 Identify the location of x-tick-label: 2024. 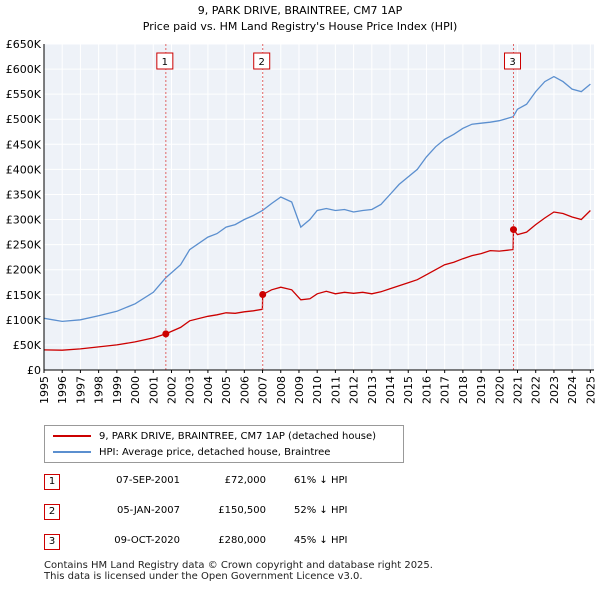
(572, 390).